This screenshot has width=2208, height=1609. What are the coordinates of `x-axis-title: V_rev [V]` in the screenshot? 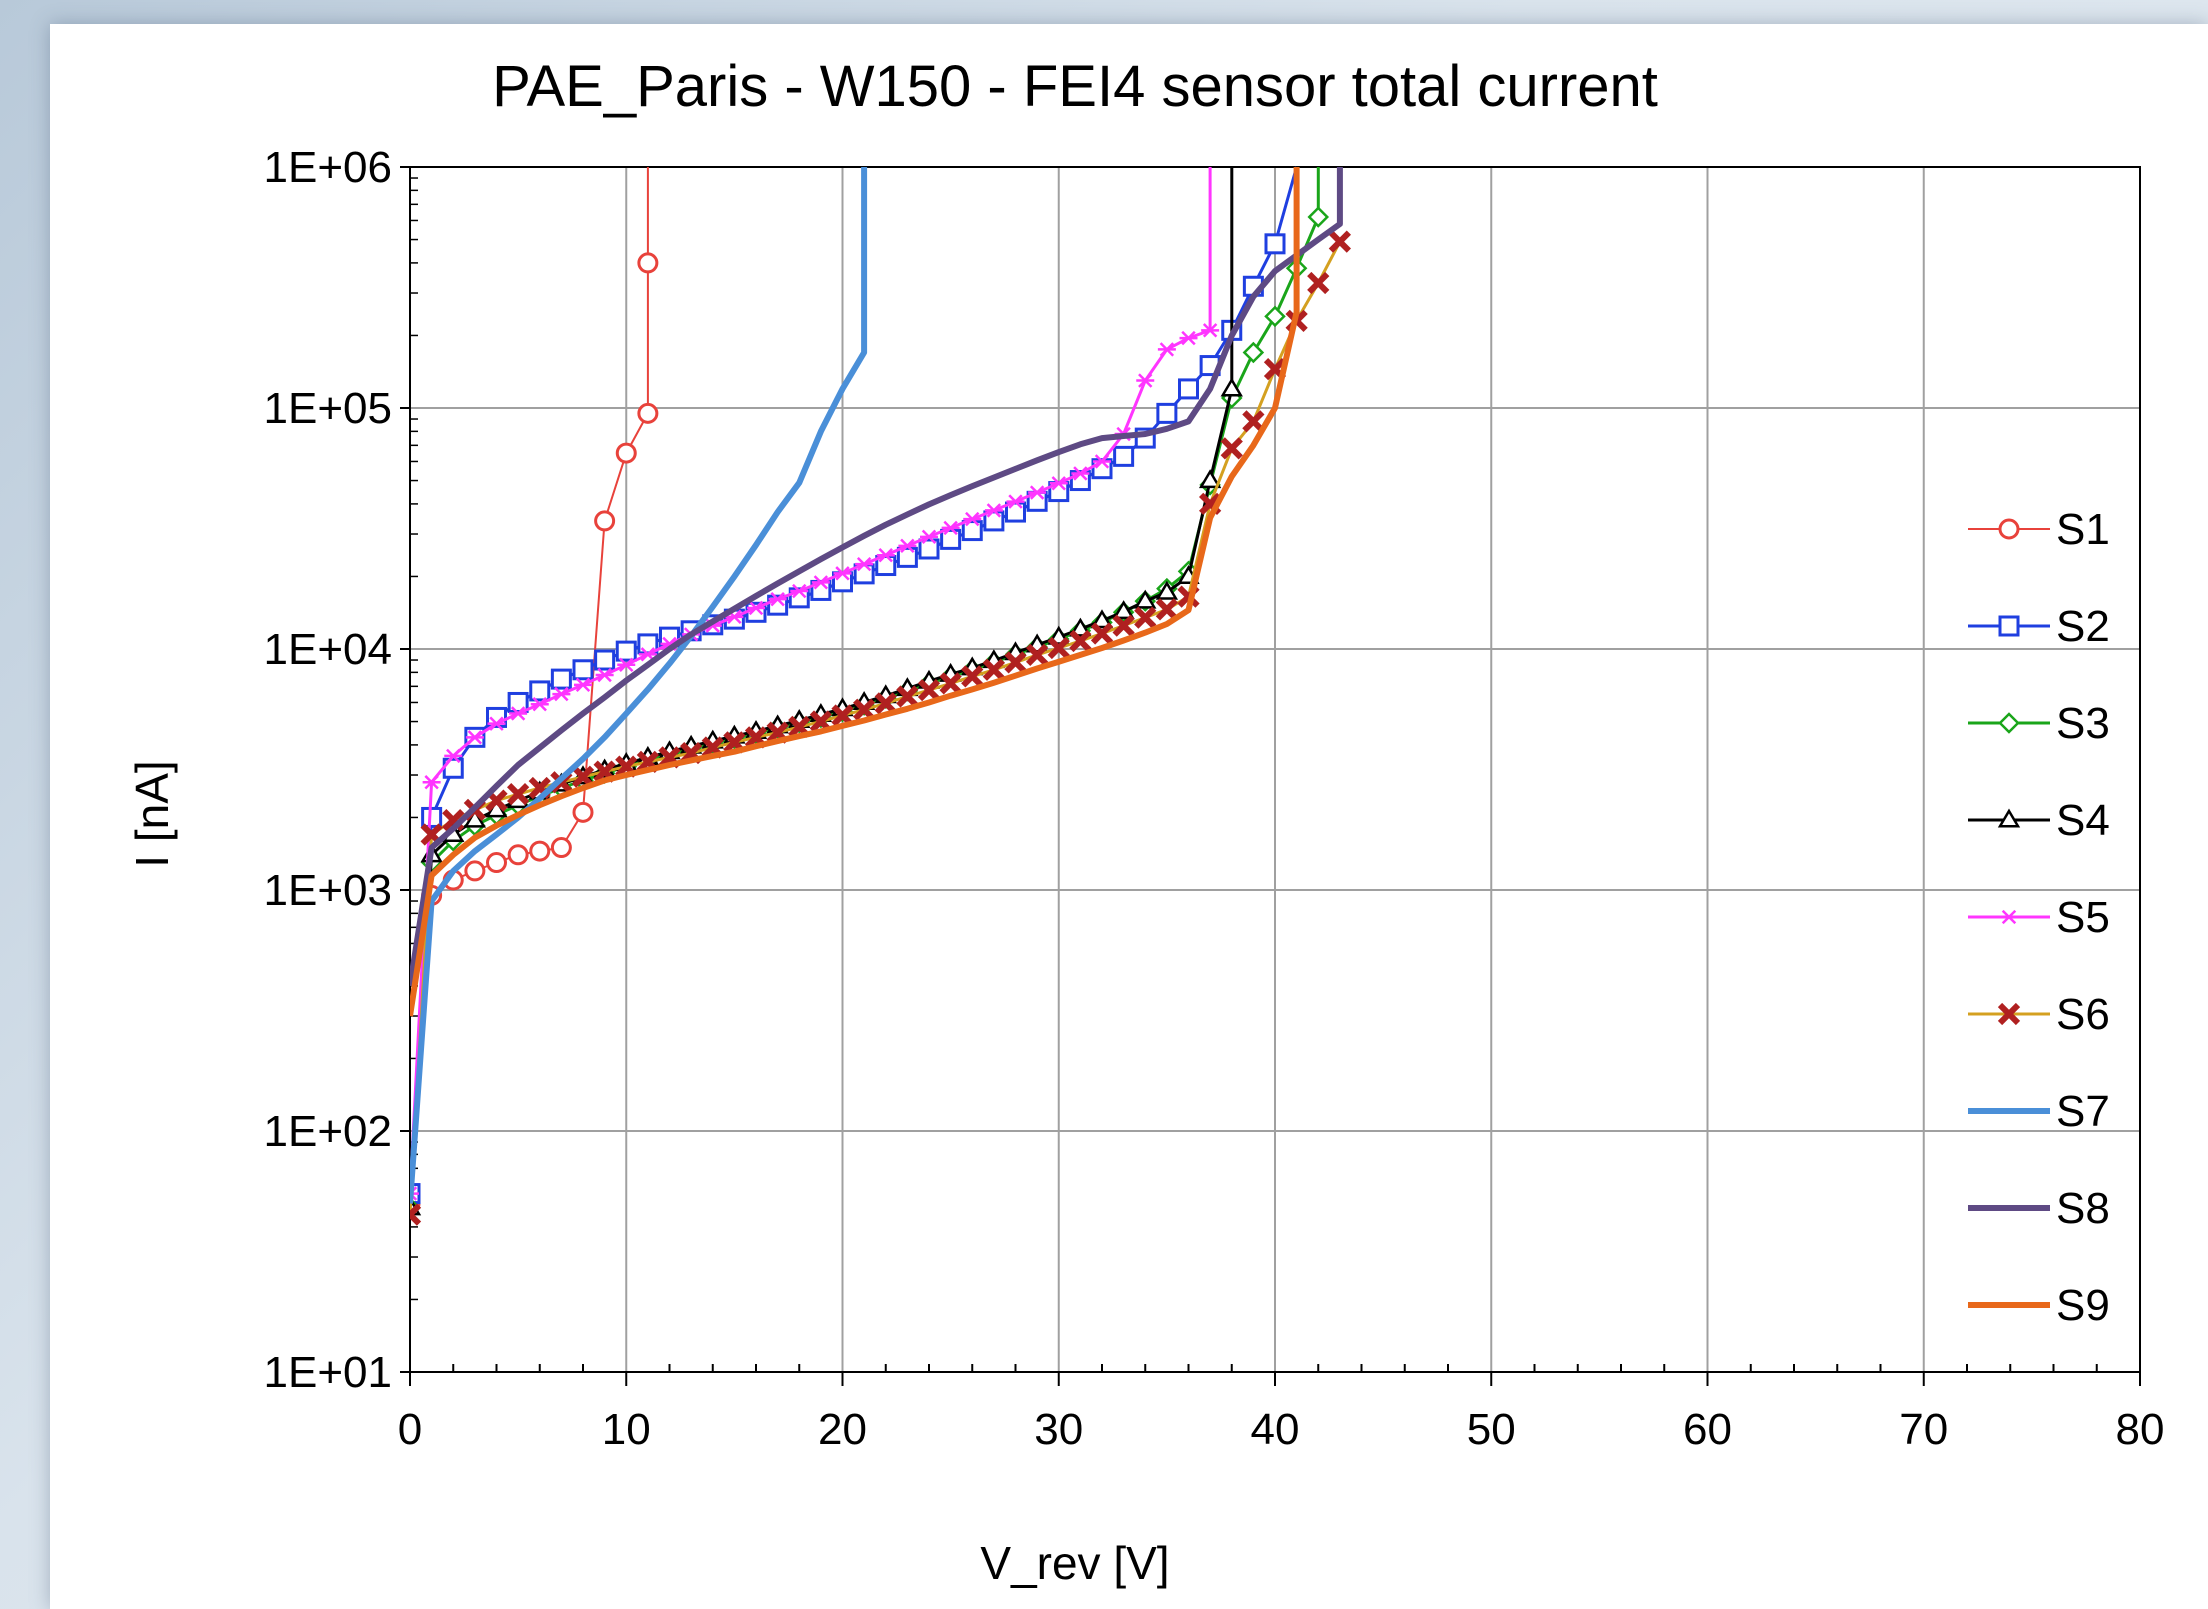 It's located at (1074, 1563).